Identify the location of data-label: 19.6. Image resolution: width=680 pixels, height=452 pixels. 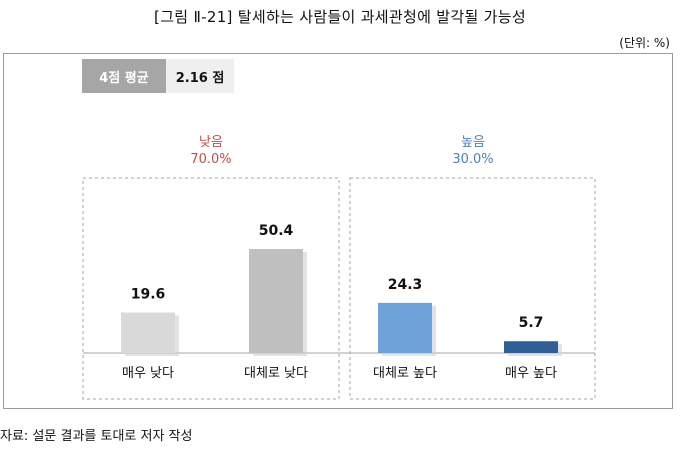
(148, 295).